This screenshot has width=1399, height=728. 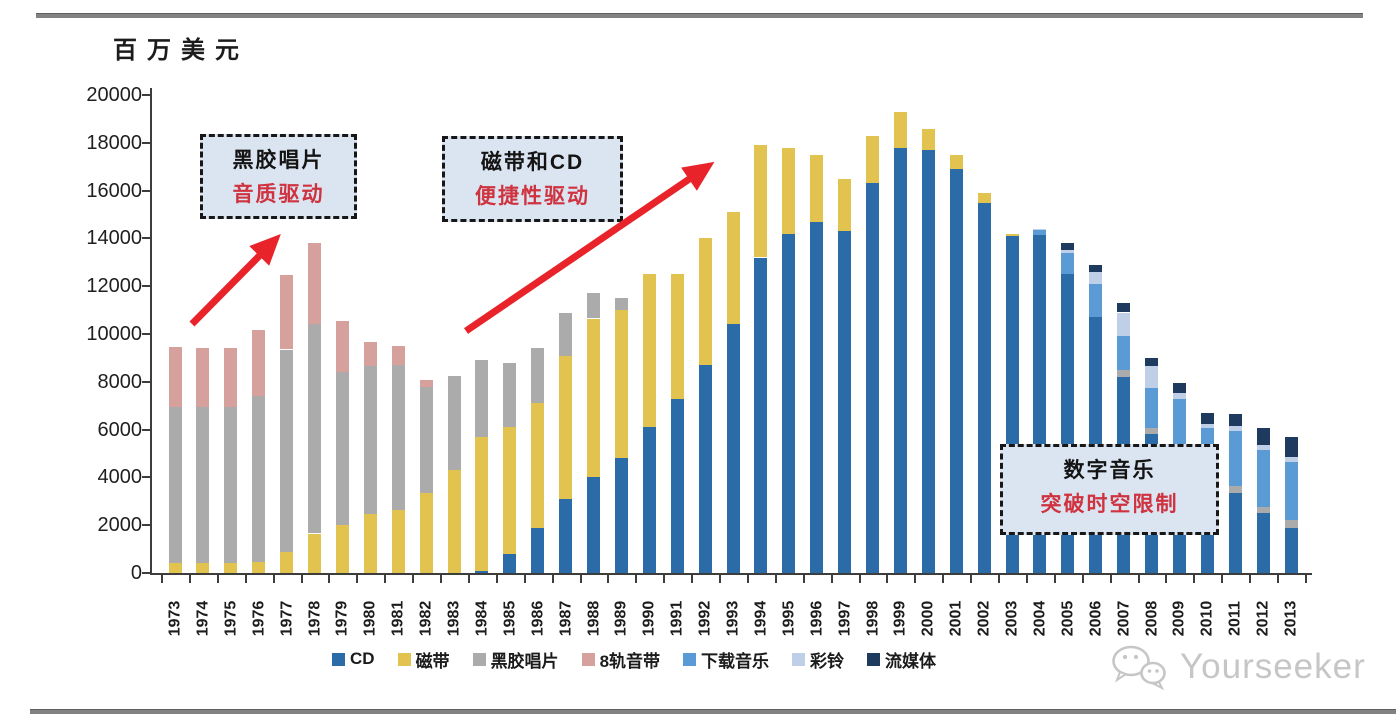 What do you see at coordinates (482, 571) in the screenshot?
I see `bar-segment-CD-1984` at bounding box center [482, 571].